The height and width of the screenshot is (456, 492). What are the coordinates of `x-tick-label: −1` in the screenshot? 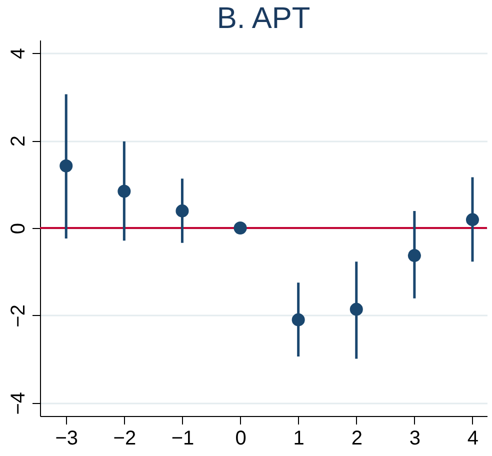 It's located at (182, 439).